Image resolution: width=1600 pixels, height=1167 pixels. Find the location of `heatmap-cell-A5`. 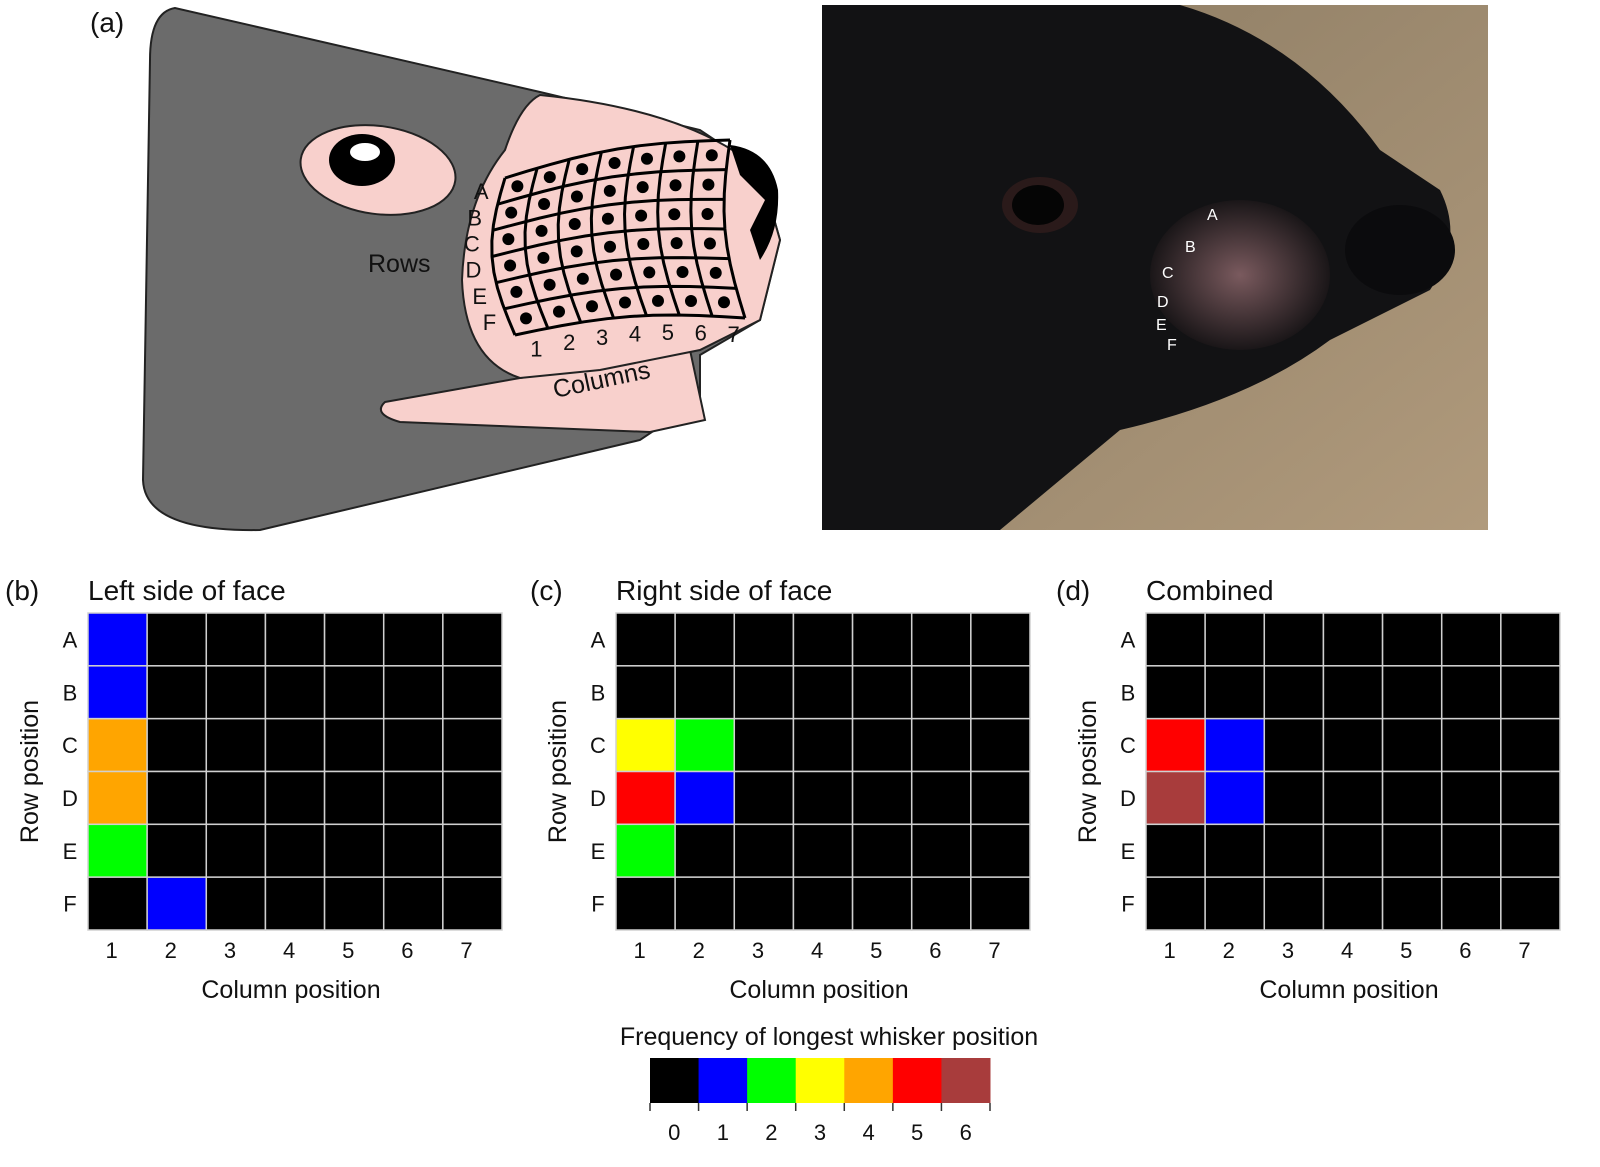

heatmap-cell-A5 is located at coordinates (882, 639).